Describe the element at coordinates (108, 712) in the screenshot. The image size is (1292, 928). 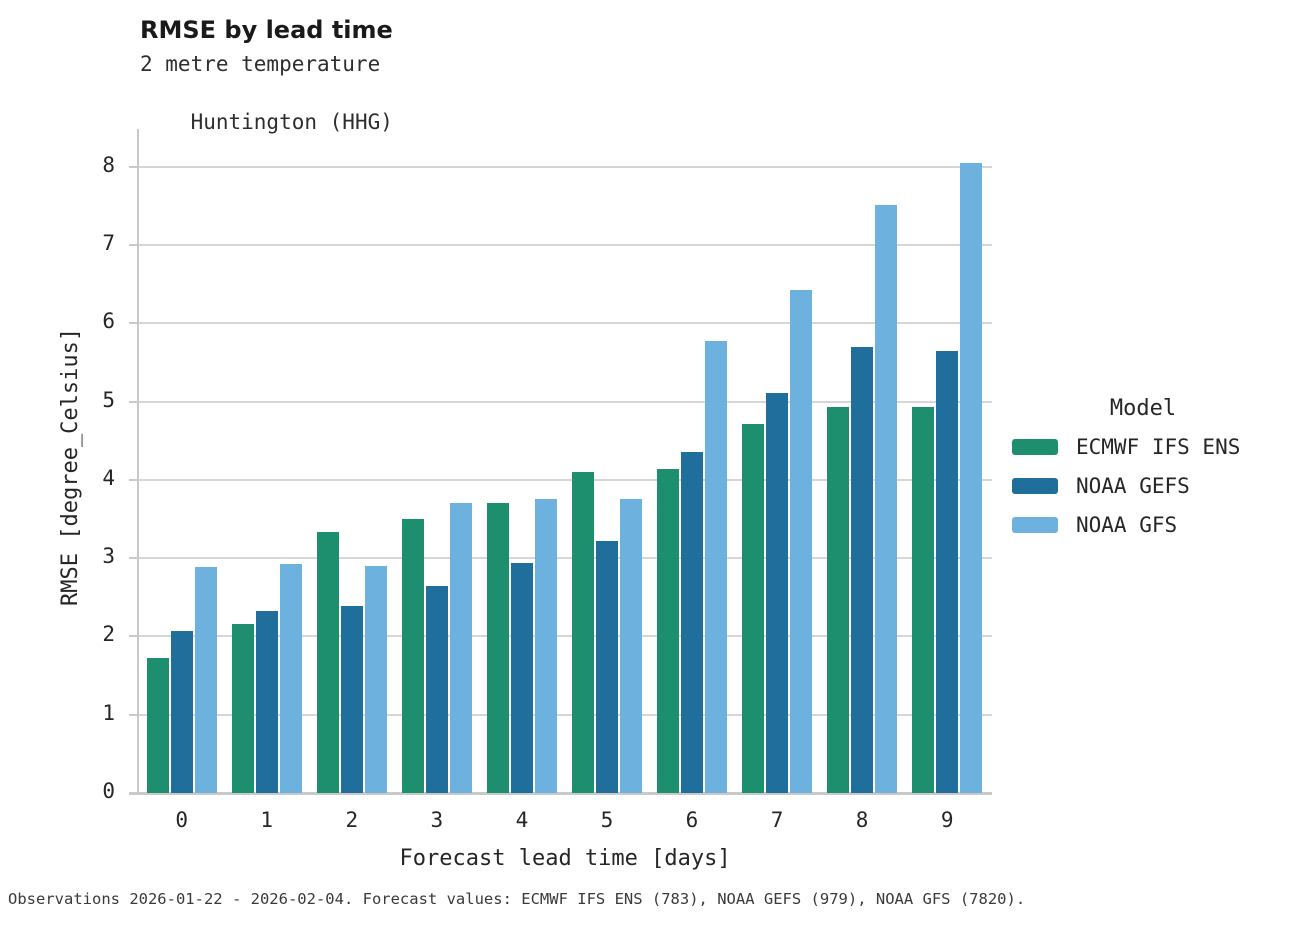
I see `y-tick-label: 1` at that location.